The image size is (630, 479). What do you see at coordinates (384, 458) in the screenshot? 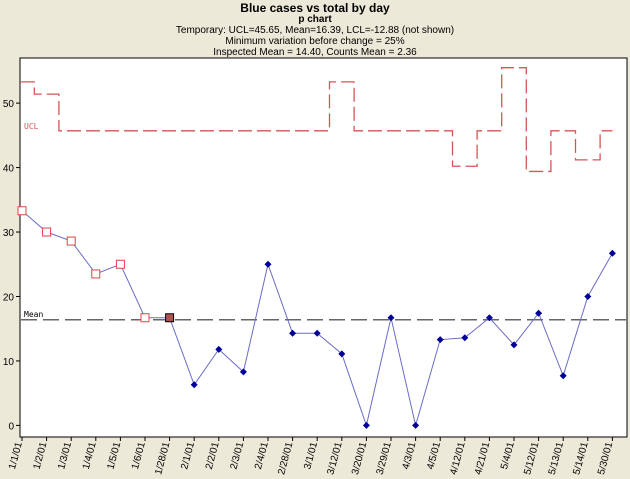
I see `x-tick-label: 3/29/01` at bounding box center [384, 458].